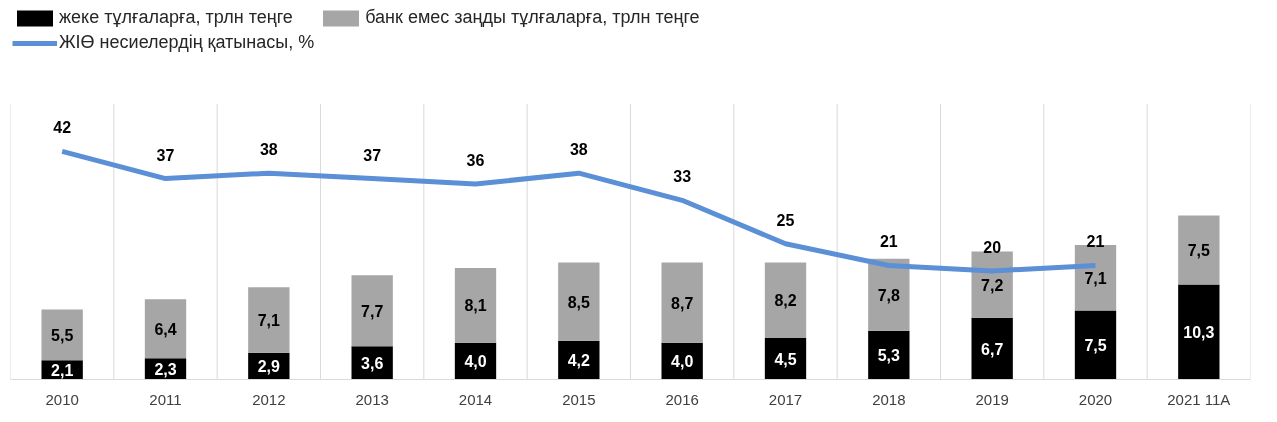 Image resolution: width=1277 pixels, height=422 pixels. I want to click on x-tick-label: 2013, so click(372, 399).